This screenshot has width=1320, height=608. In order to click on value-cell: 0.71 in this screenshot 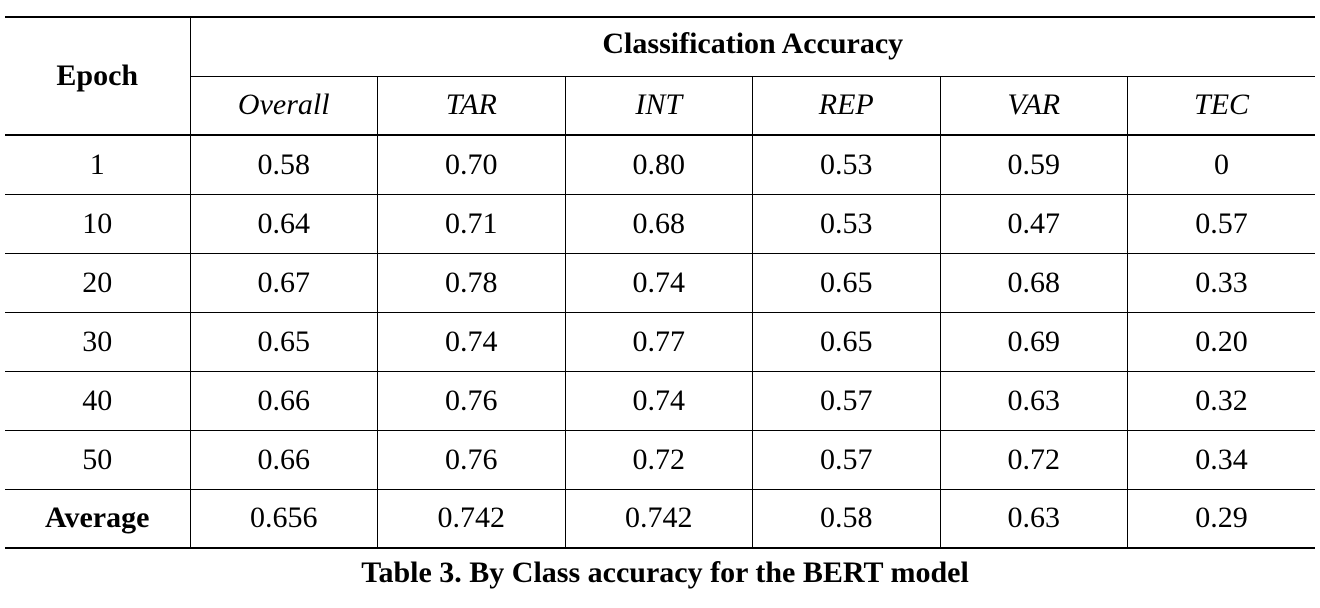, I will do `click(471, 223)`.